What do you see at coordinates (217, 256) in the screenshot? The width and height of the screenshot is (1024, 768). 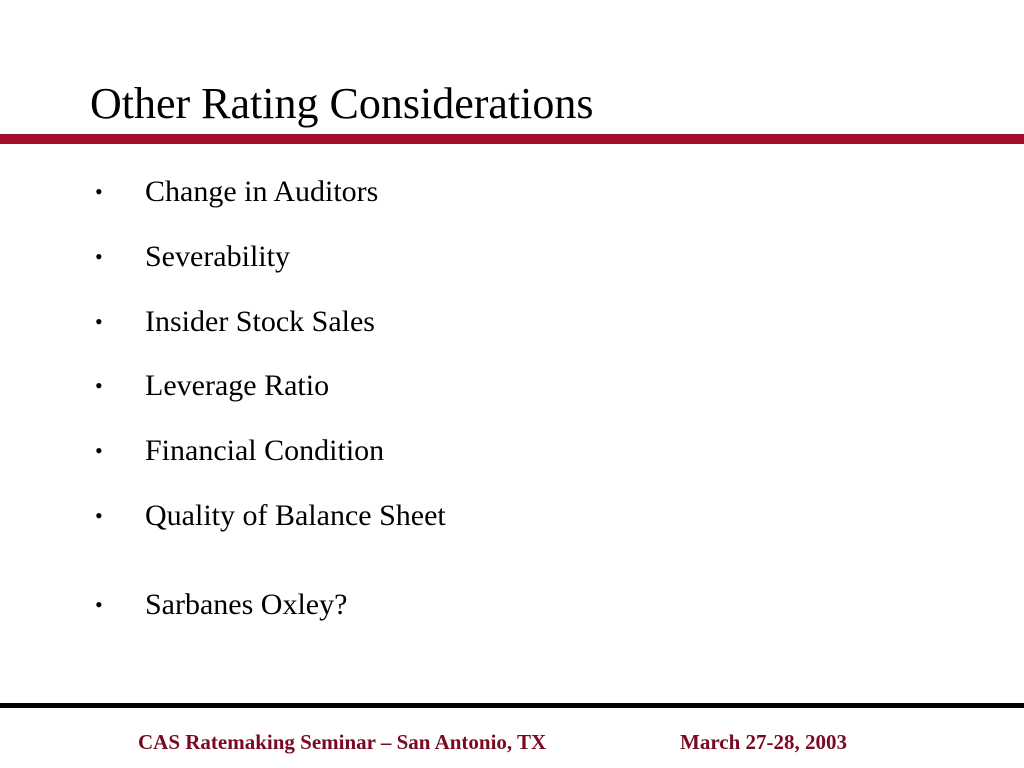 I see `bullet-text: Severability` at bounding box center [217, 256].